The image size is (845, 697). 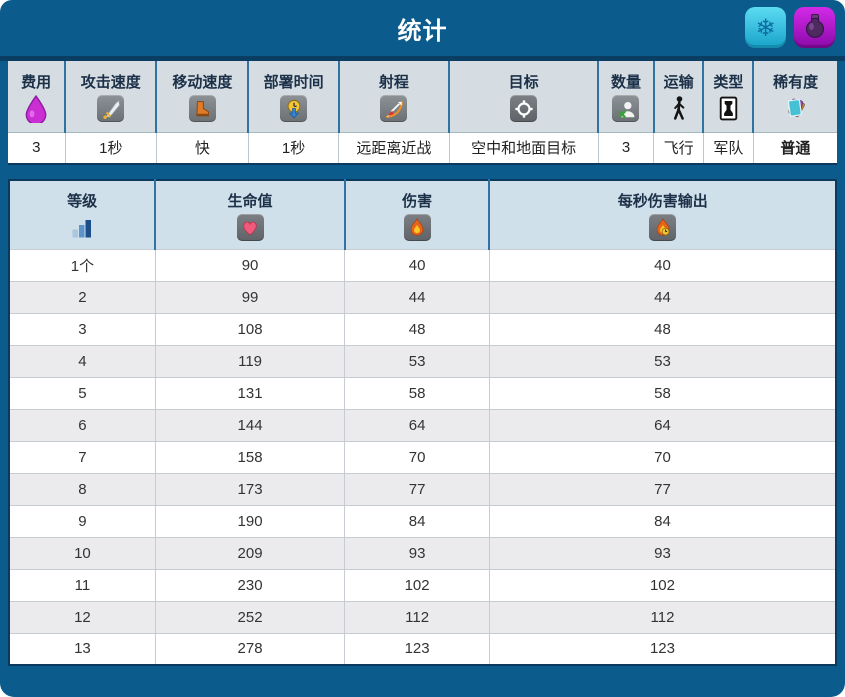 I want to click on level-cell: 7, so click(x=82, y=456).